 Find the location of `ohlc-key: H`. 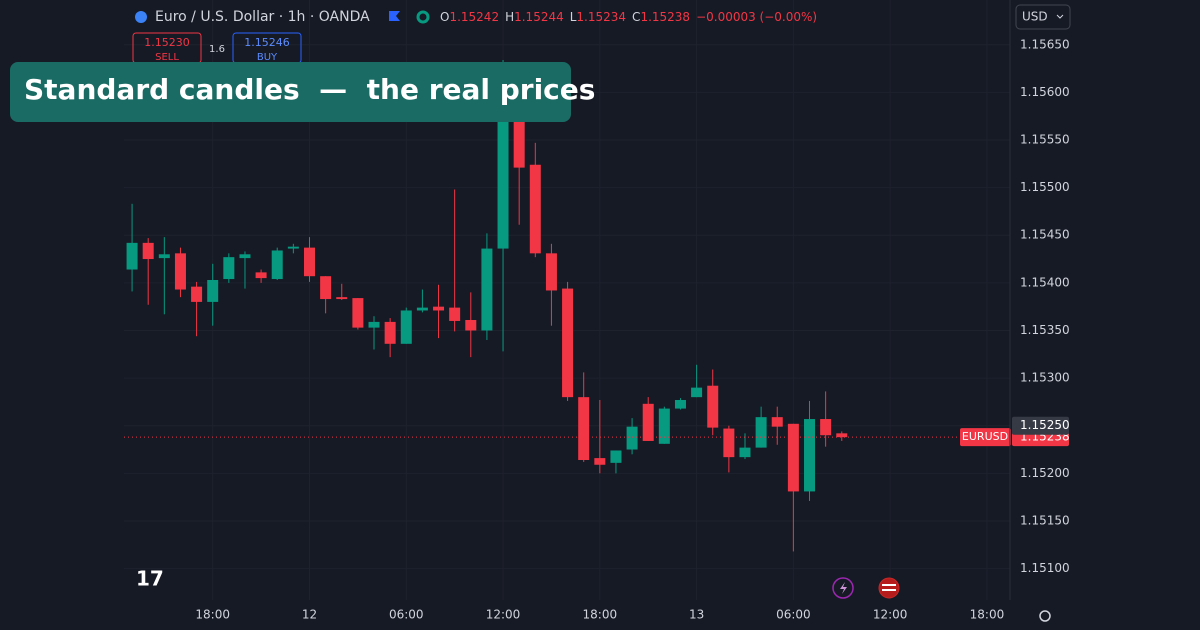

ohlc-key: H is located at coordinates (509, 17).